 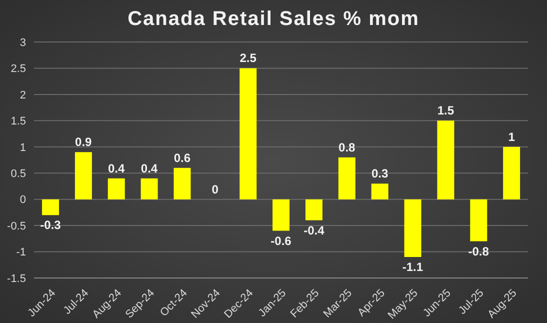 What do you see at coordinates (21, 252) in the screenshot?
I see `y-tick-label: -1` at bounding box center [21, 252].